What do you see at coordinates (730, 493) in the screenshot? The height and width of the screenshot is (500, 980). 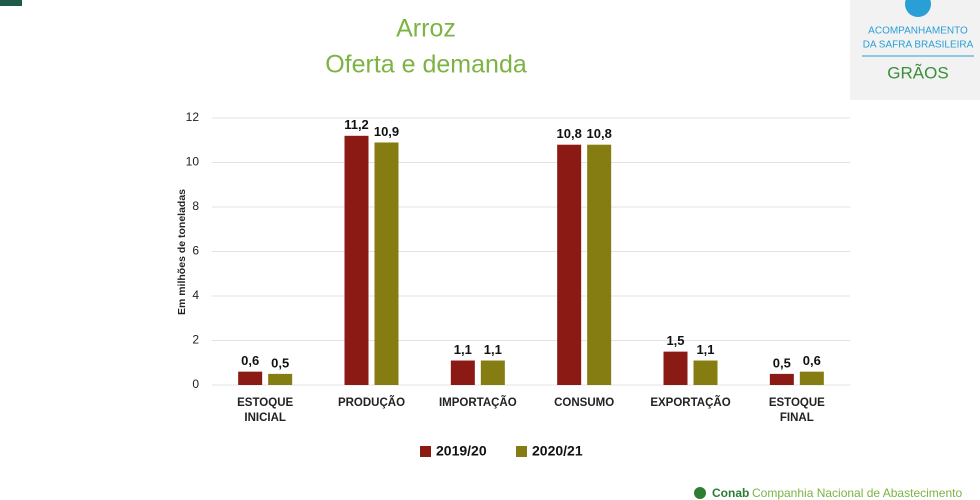 I see `footer-brand: Conab` at bounding box center [730, 493].